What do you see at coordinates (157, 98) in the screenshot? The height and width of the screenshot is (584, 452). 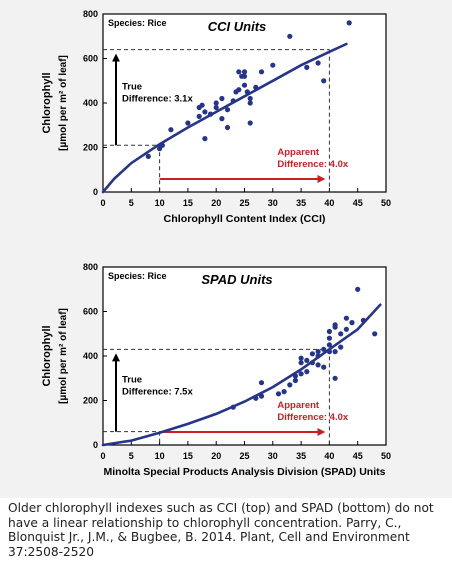 I see `true-difference-value: Difference: 3.1x` at bounding box center [157, 98].